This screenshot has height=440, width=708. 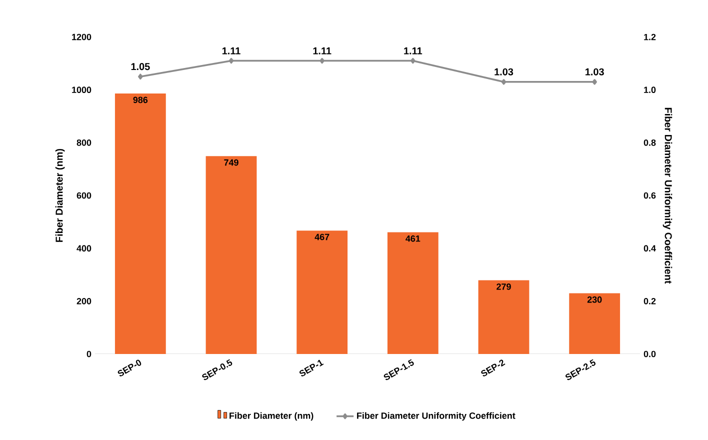 What do you see at coordinates (594, 299) in the screenshot?
I see `data-label: 230` at bounding box center [594, 299].